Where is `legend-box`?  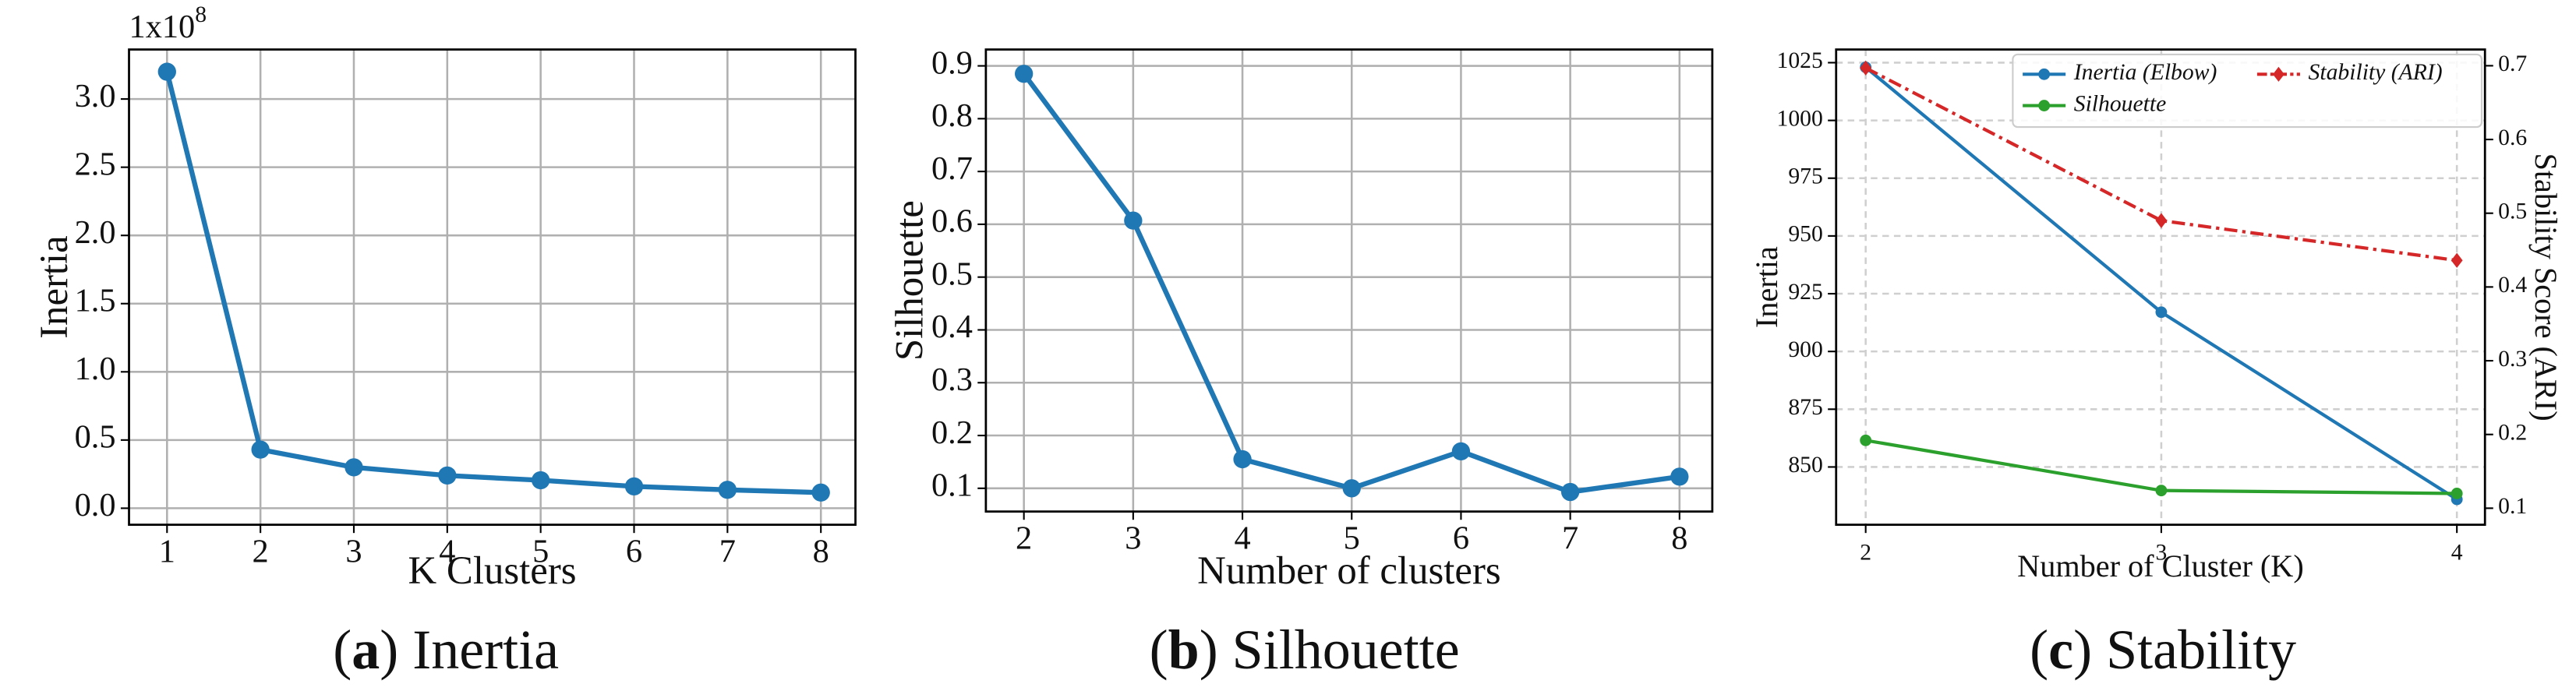
legend-box is located at coordinates (2247, 91).